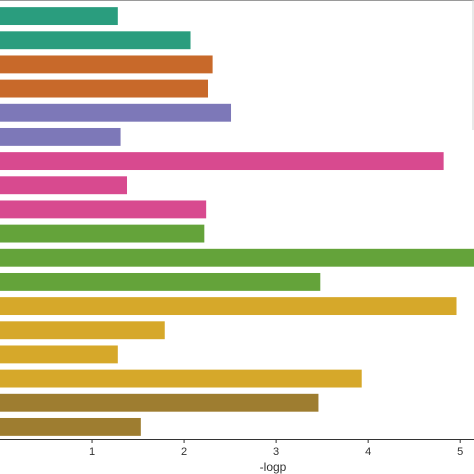 The image size is (474, 474). Describe the element at coordinates (276, 452) in the screenshot. I see `x-tick-label-3: 3` at that location.